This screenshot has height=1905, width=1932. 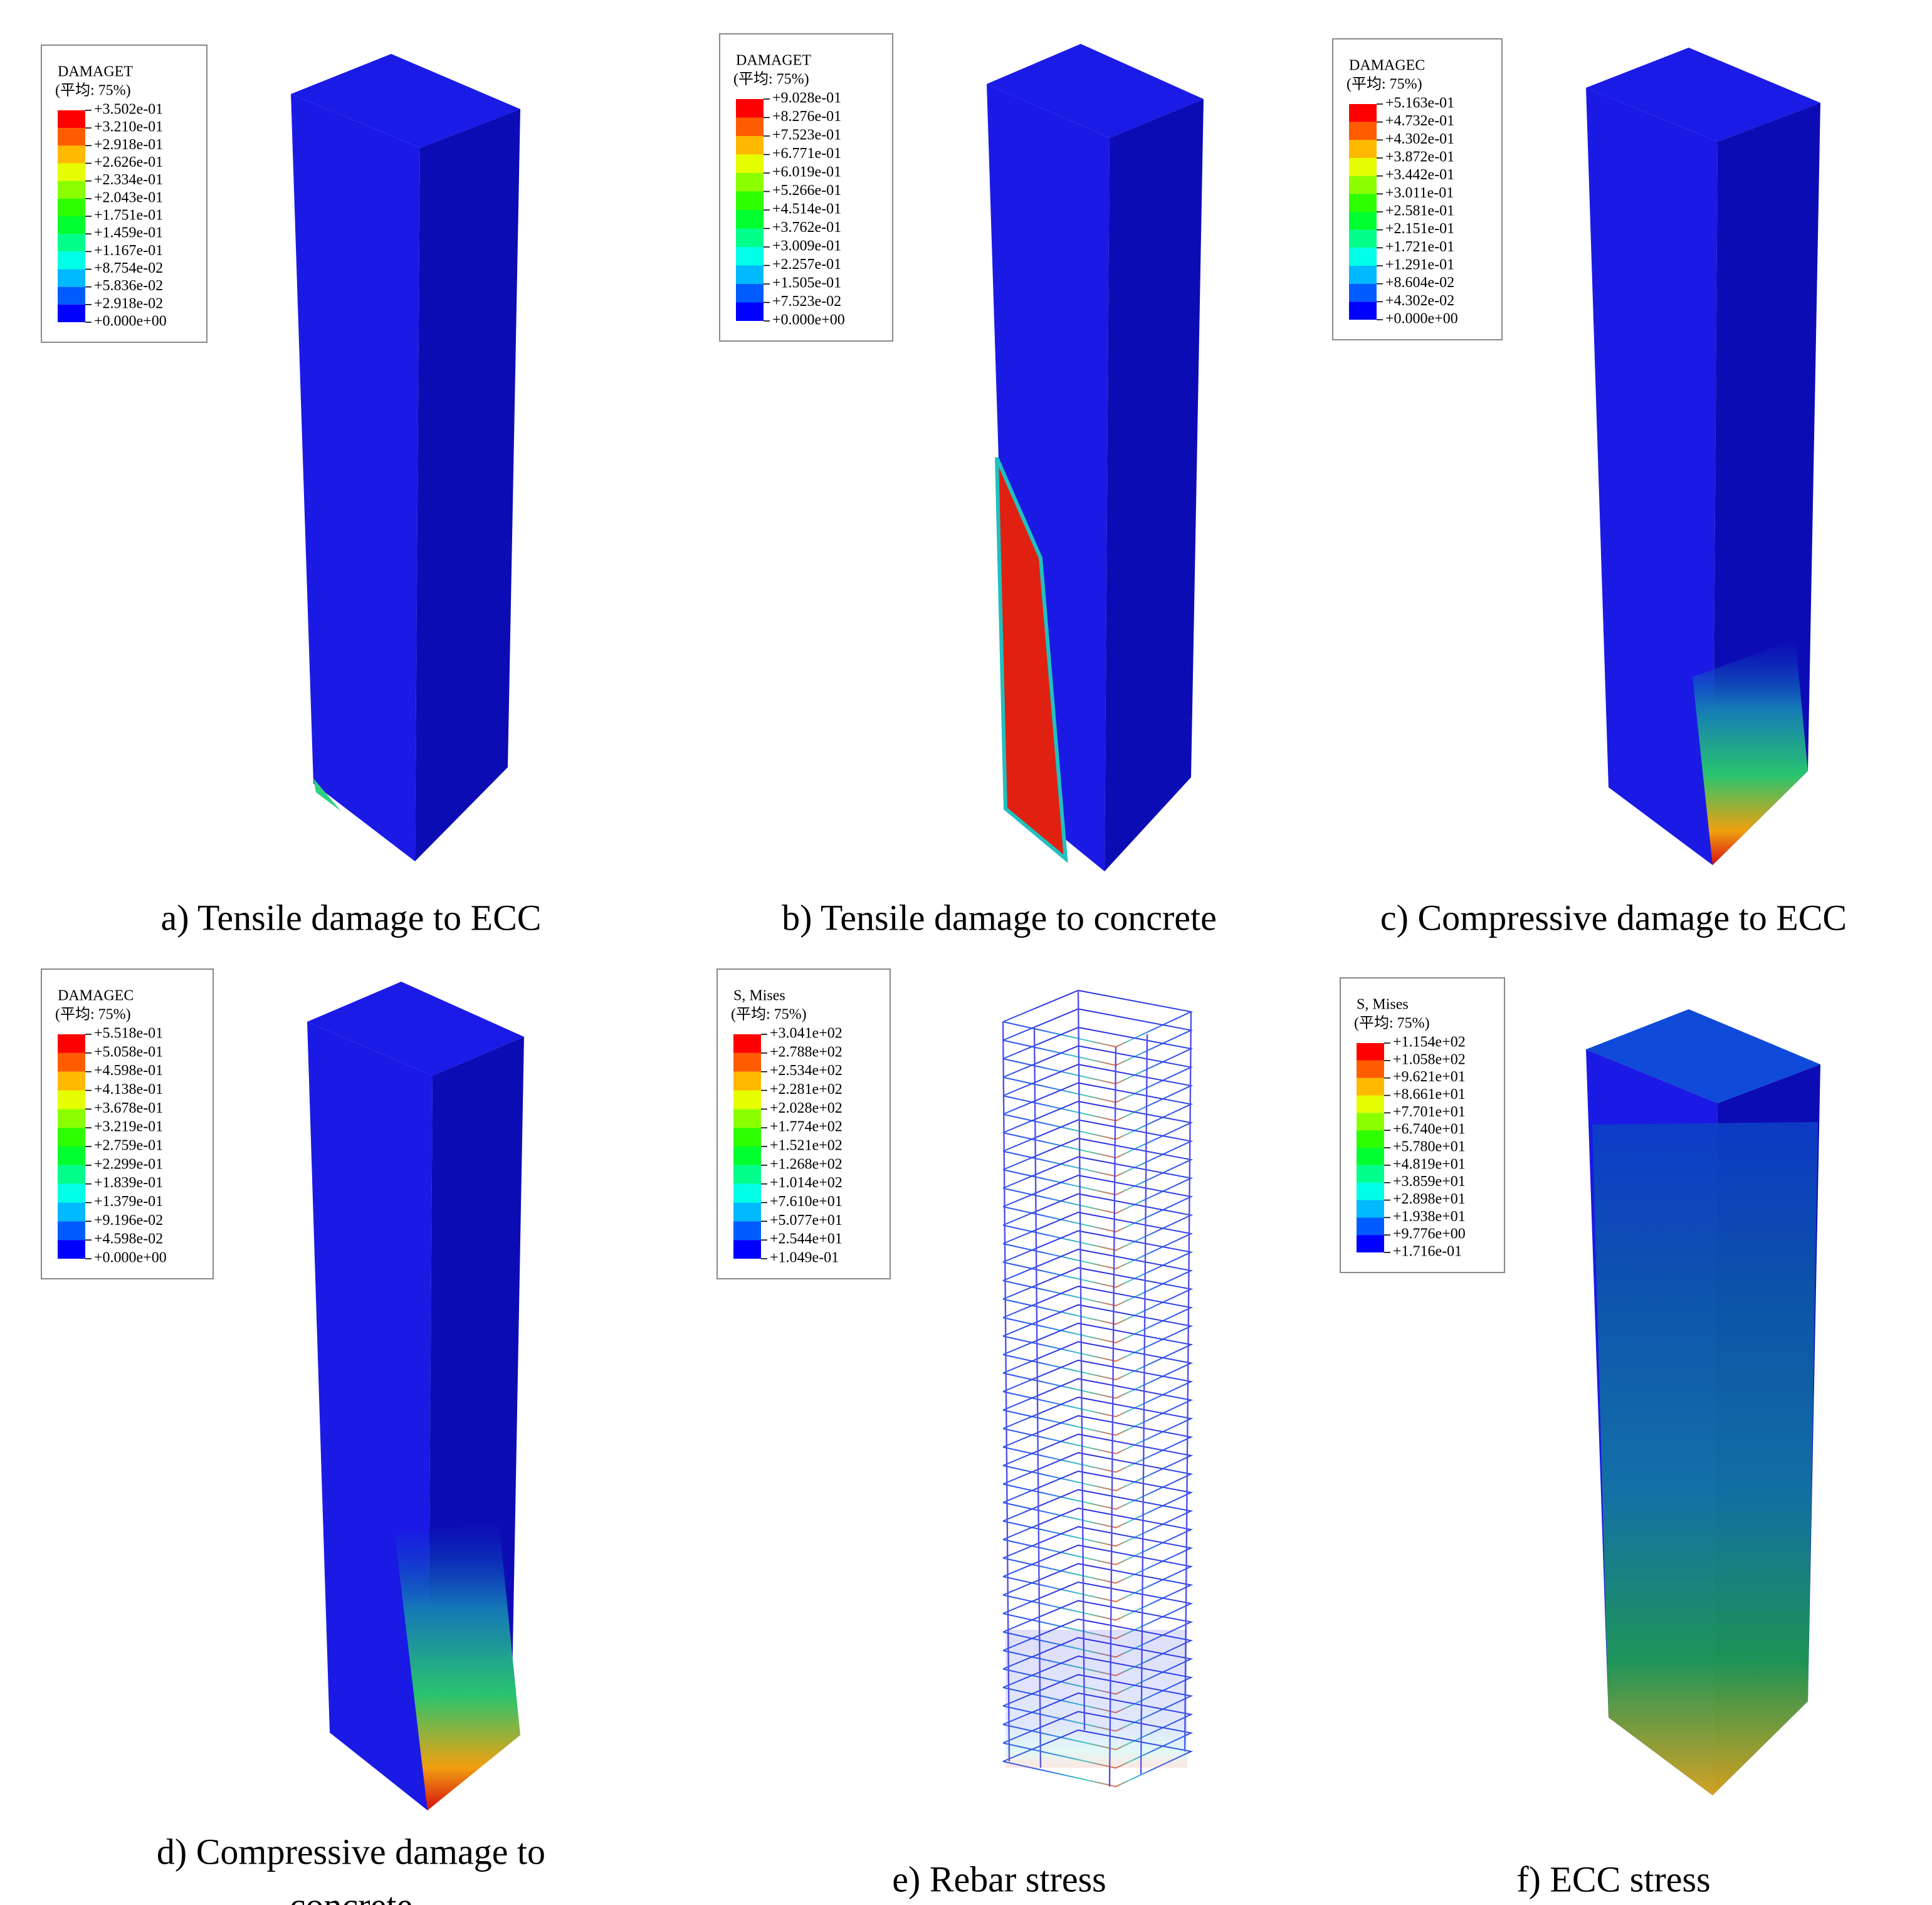 I want to click on legend-label: +6.771e-01, so click(x=807, y=153).